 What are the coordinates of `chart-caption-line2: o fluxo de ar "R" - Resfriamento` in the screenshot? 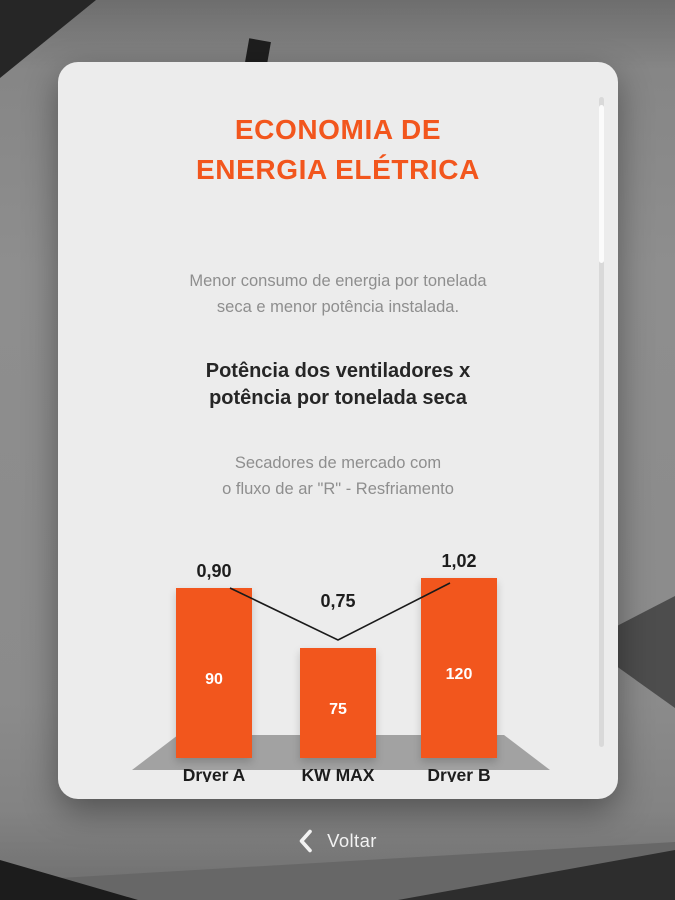 It's located at (338, 489).